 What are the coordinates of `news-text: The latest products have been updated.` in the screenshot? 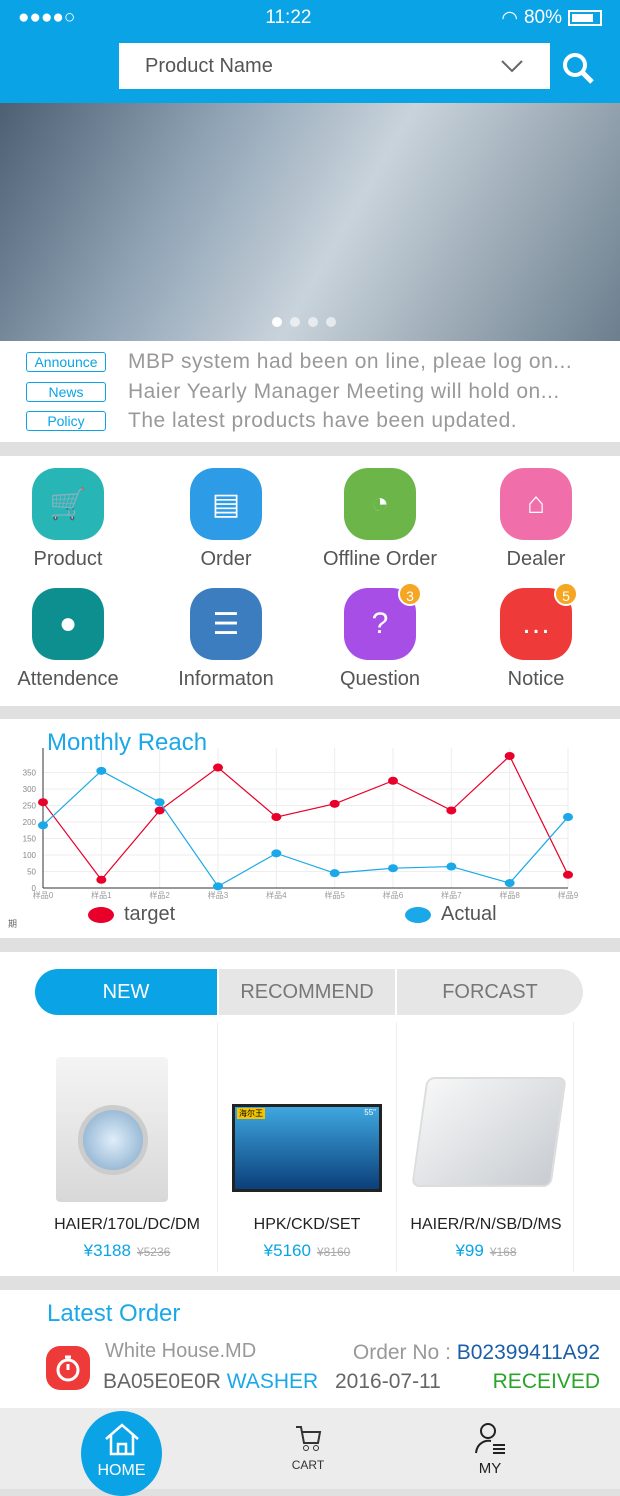 It's located at (323, 420).